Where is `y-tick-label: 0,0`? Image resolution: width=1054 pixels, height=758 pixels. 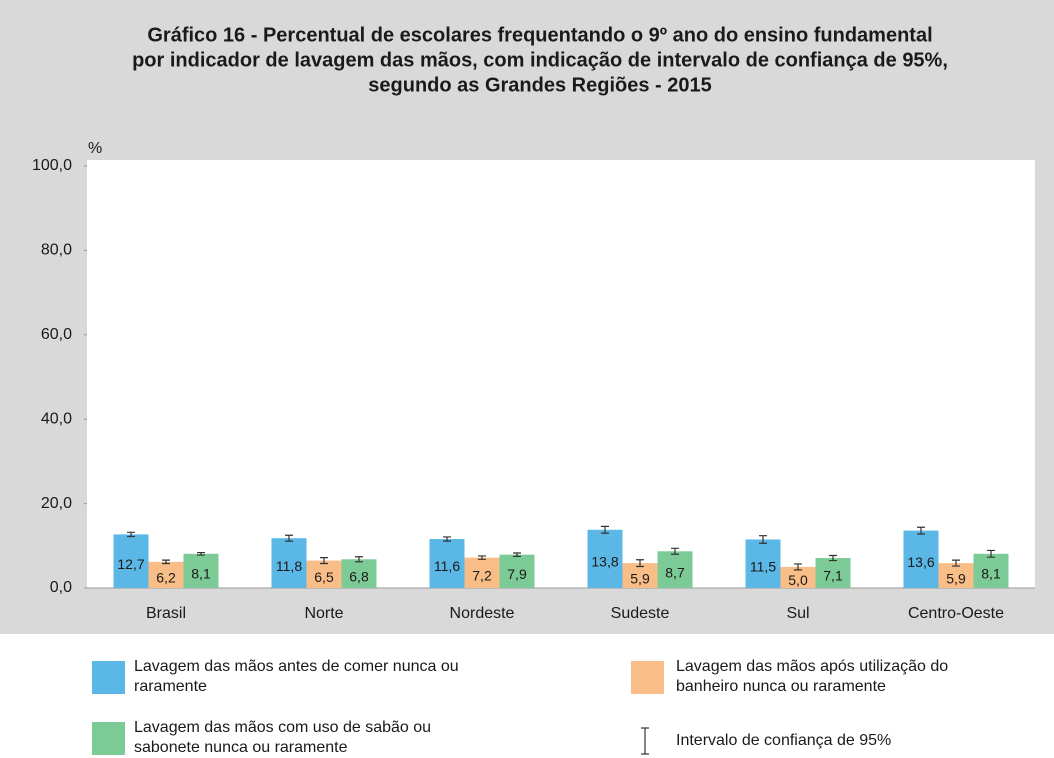 y-tick-label: 0,0 is located at coordinates (61, 587).